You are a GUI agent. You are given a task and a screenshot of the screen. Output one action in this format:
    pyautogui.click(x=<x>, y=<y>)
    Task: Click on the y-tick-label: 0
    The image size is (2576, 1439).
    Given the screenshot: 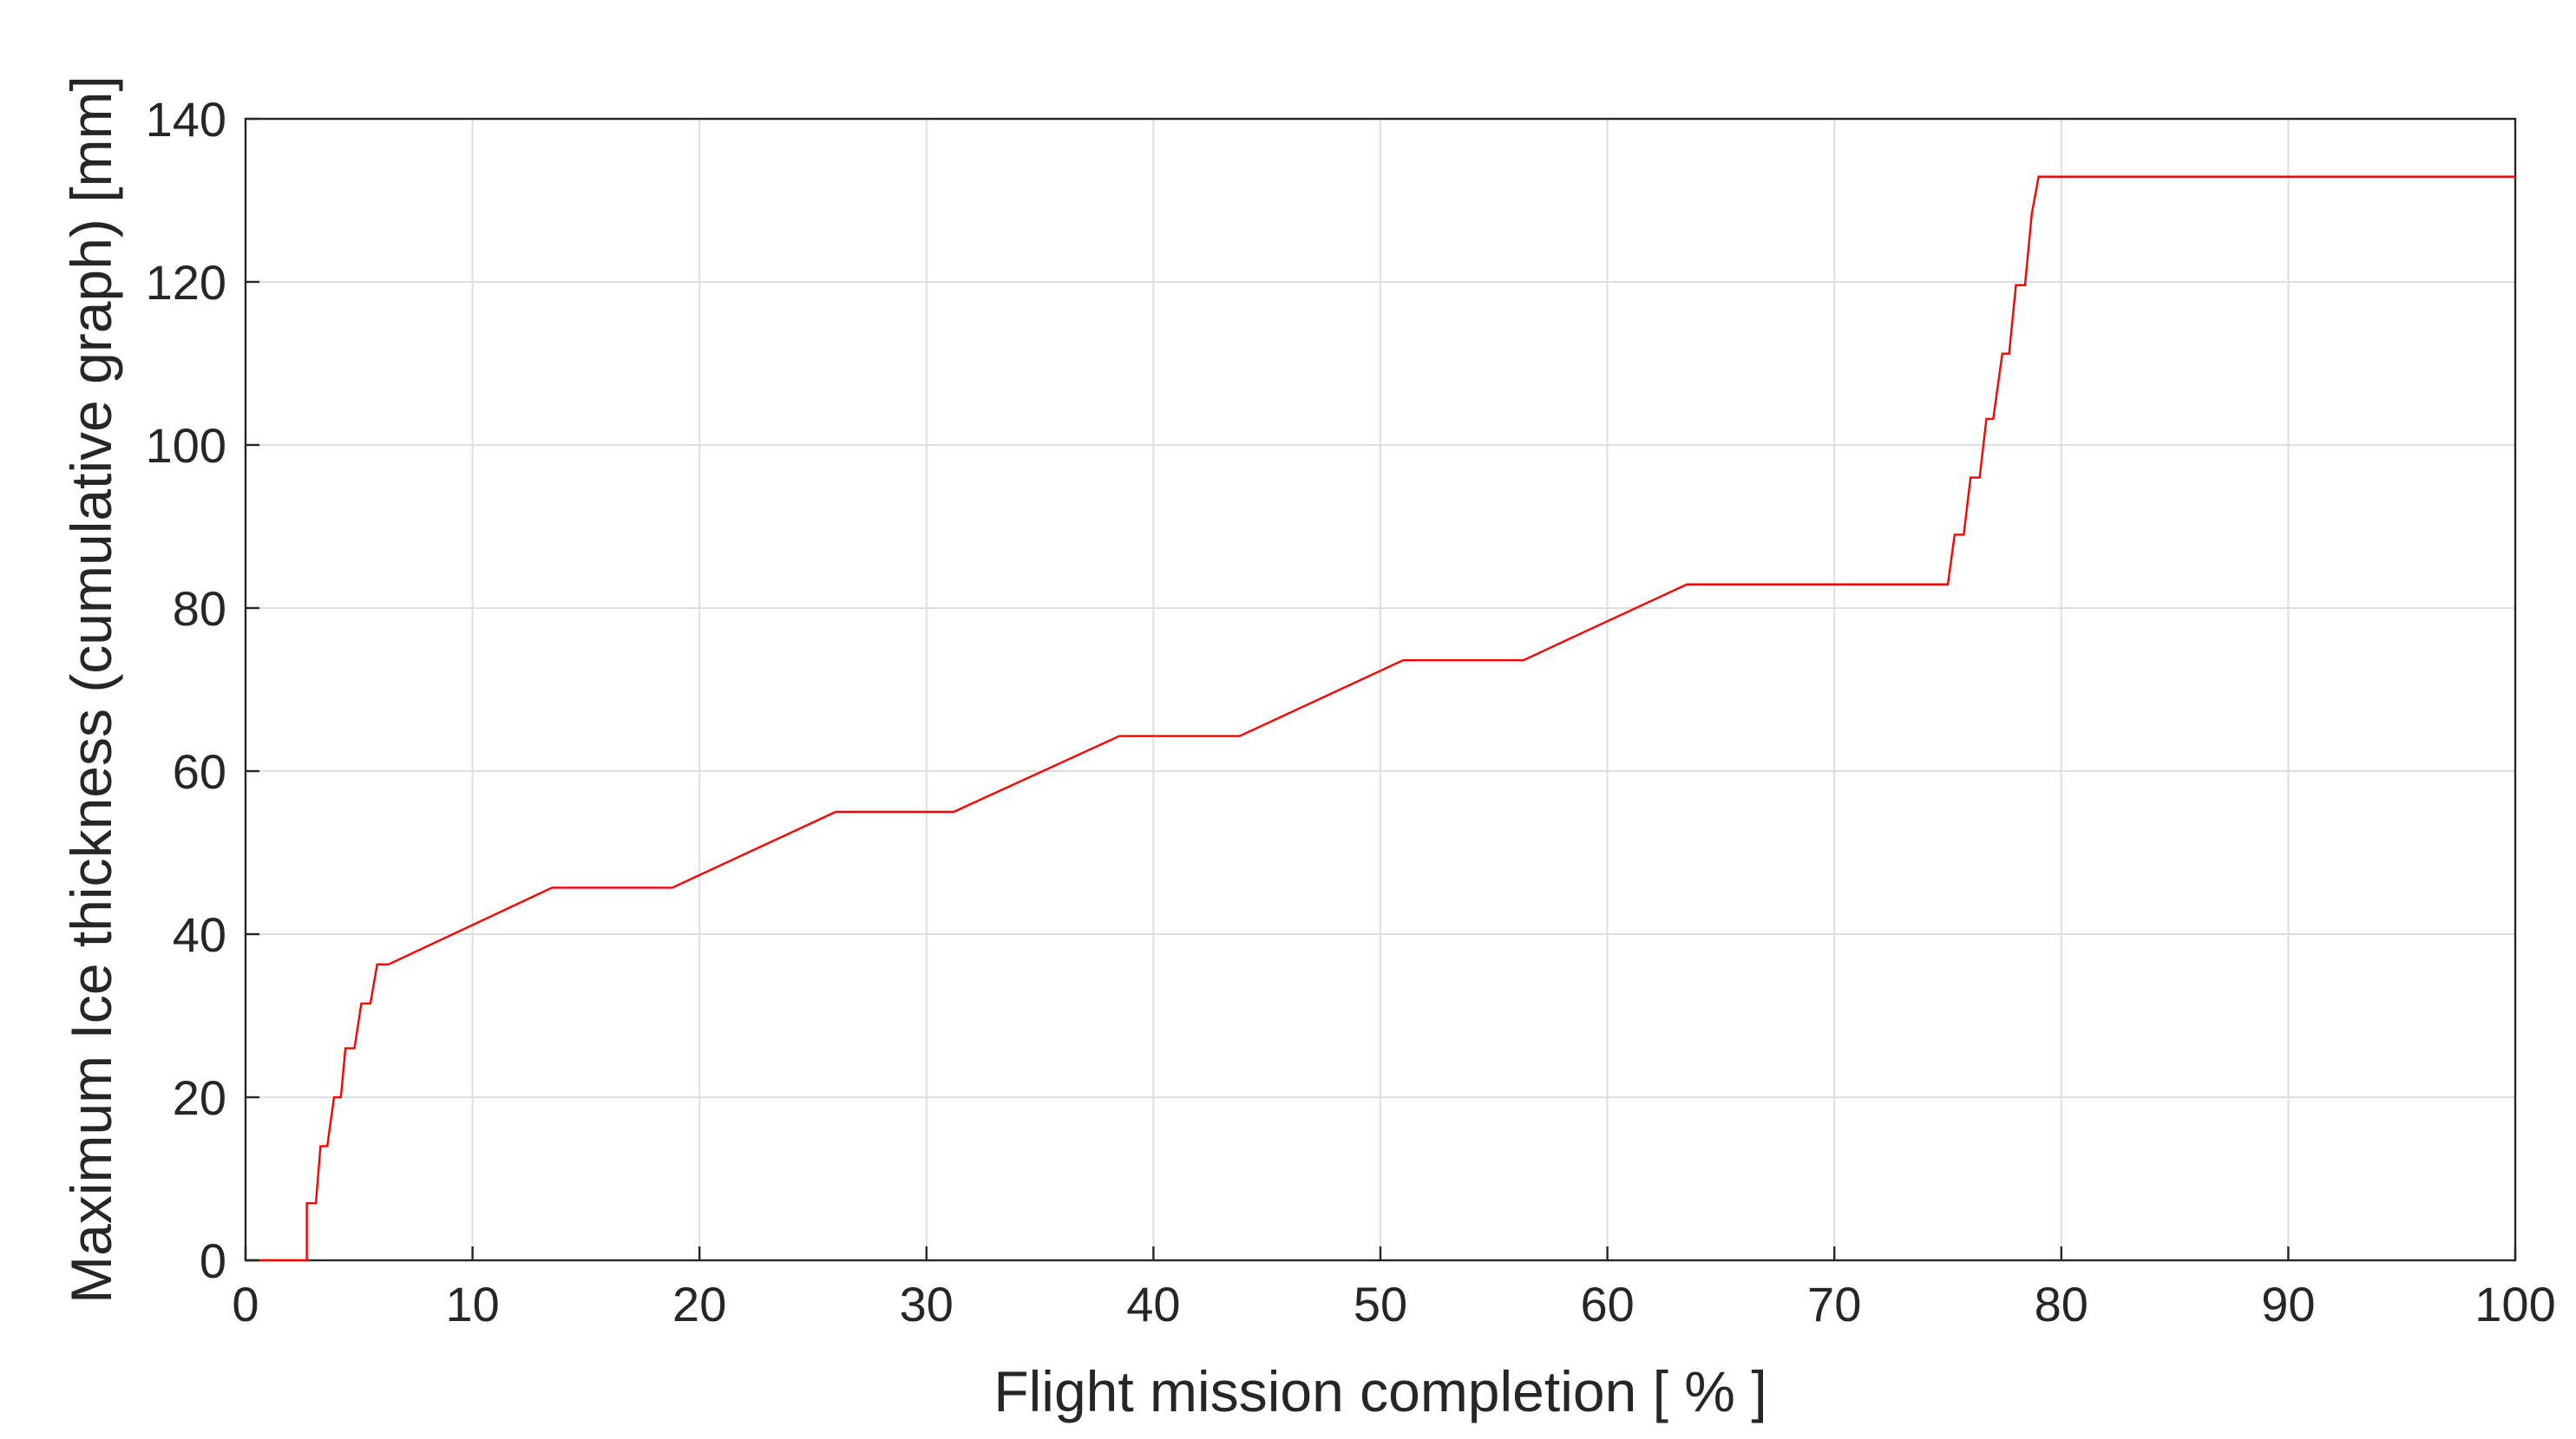 What is the action you would take?
    pyautogui.click(x=213, y=1260)
    